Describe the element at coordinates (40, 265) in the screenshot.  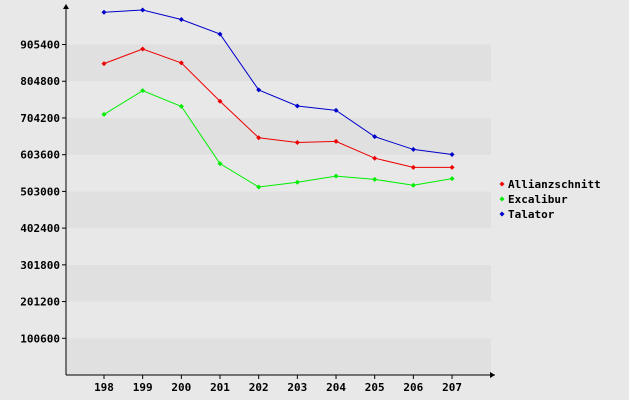
I see `y-tick-label: 301800` at that location.